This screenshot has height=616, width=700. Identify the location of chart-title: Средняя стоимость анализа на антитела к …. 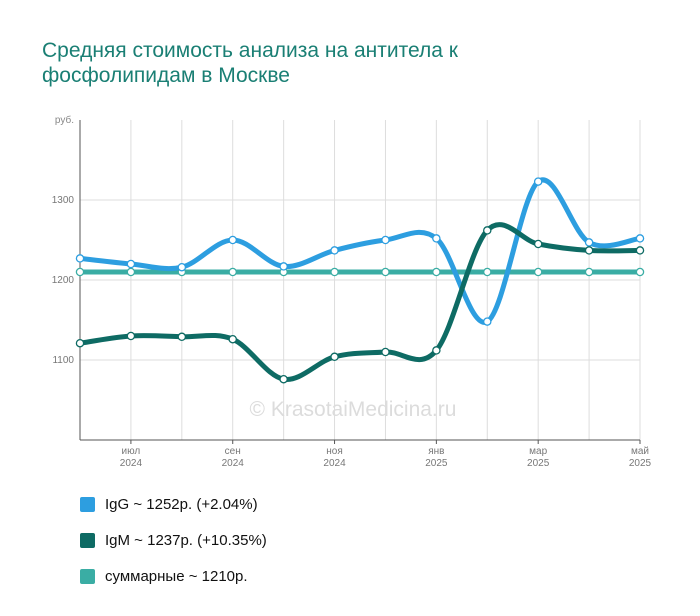
(250, 63).